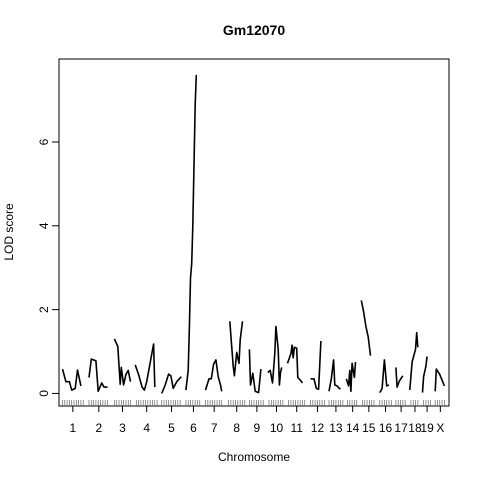 This screenshot has height=480, width=480. What do you see at coordinates (44, 225) in the screenshot?
I see `y-tick-label: 4` at bounding box center [44, 225].